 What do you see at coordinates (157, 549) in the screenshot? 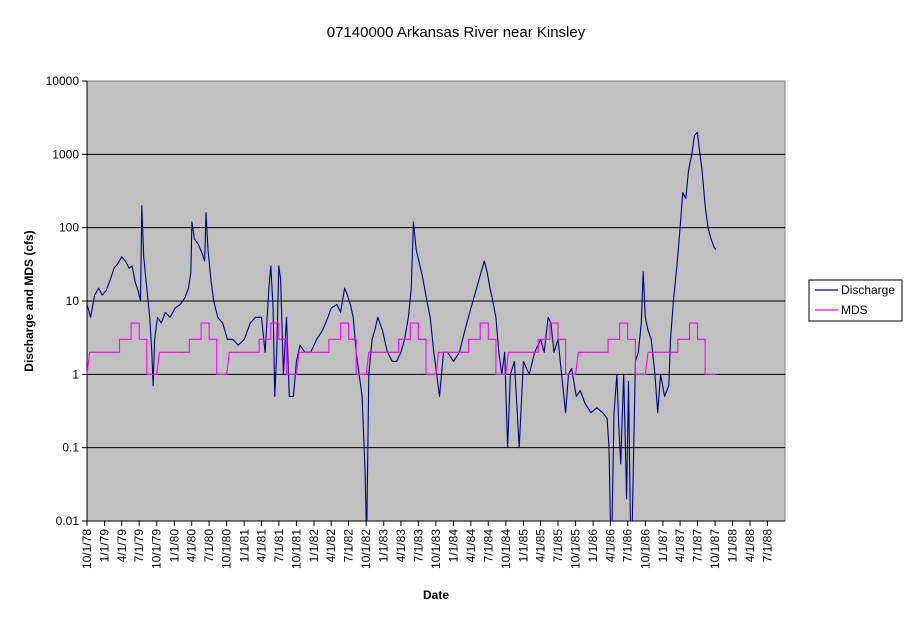
I see `x-tick-label: 10/1/79` at bounding box center [157, 549].